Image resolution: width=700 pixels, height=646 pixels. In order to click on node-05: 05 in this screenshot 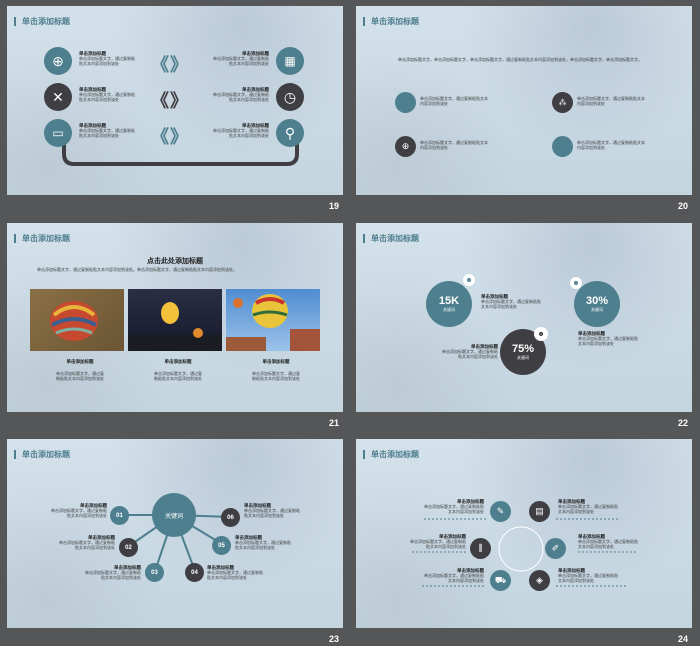, I will do `click(221, 545)`.